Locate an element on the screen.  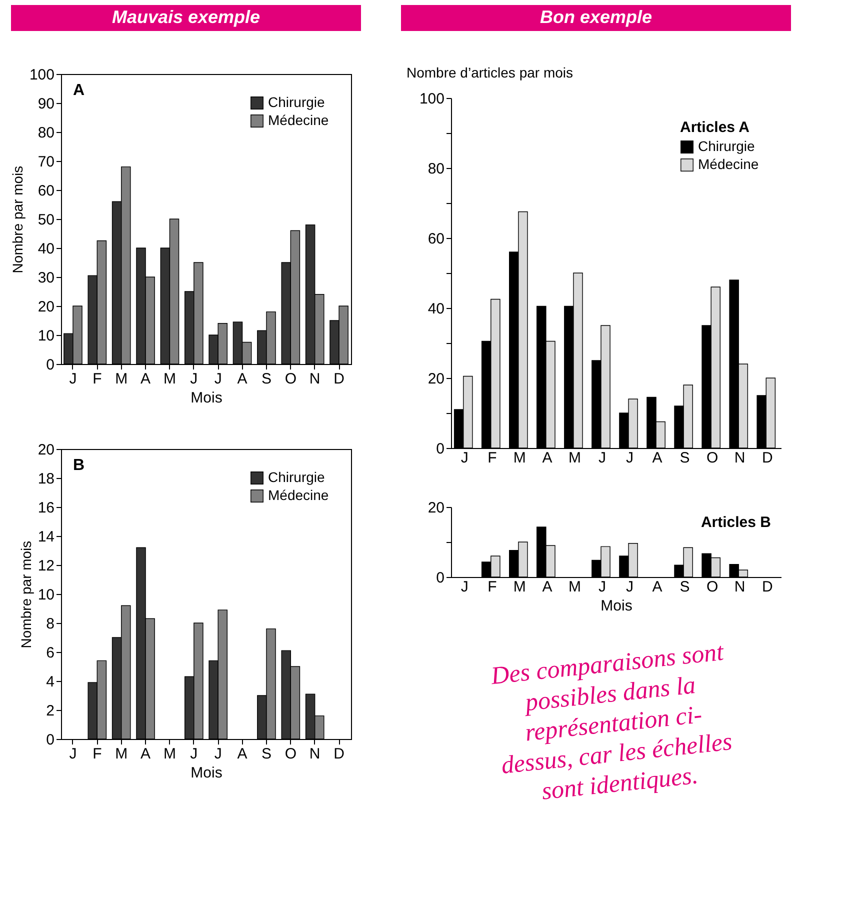
annotation: B is located at coordinates (79, 465).